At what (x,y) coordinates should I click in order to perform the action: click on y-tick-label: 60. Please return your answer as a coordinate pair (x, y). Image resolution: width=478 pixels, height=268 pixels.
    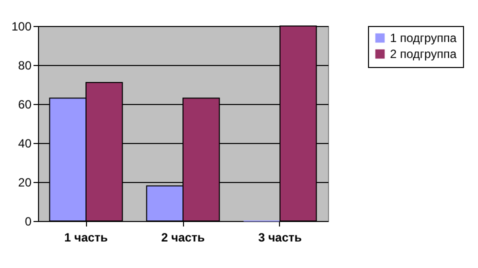
    Looking at the image, I should click on (25, 105).